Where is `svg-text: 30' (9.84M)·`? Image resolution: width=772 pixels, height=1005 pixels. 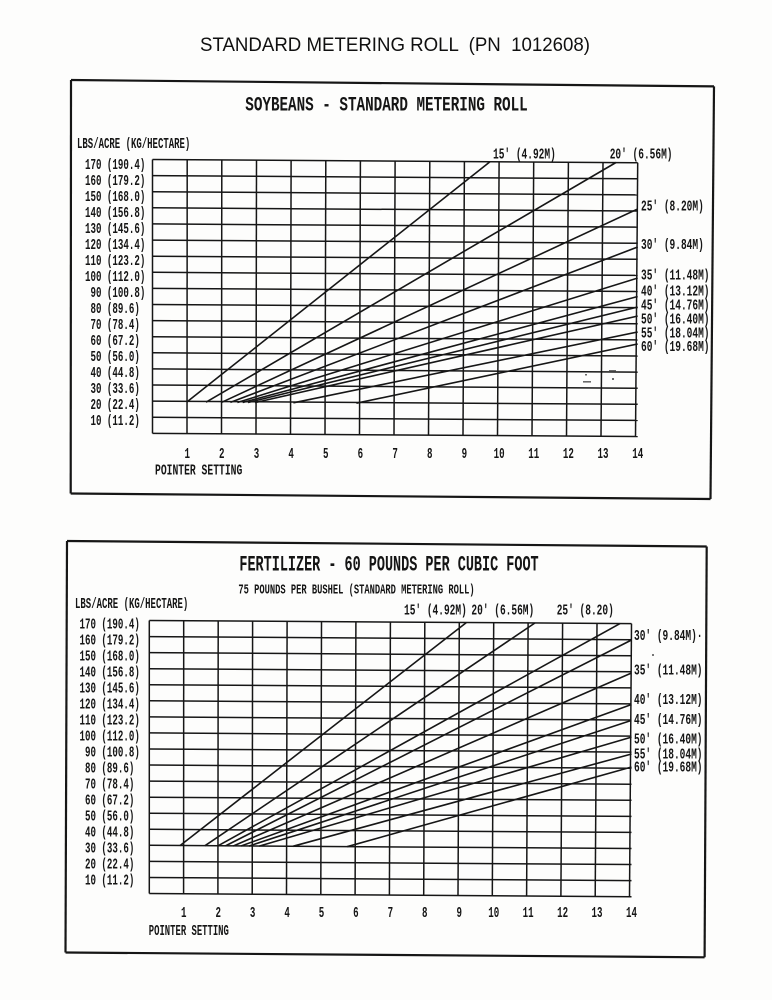
svg-text: 30' (9.84M)· is located at coordinates (668, 636).